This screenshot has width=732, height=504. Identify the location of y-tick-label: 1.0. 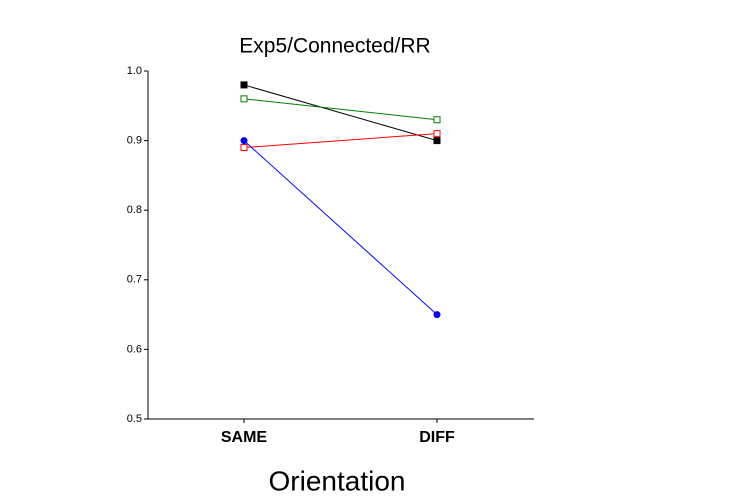
(134, 71).